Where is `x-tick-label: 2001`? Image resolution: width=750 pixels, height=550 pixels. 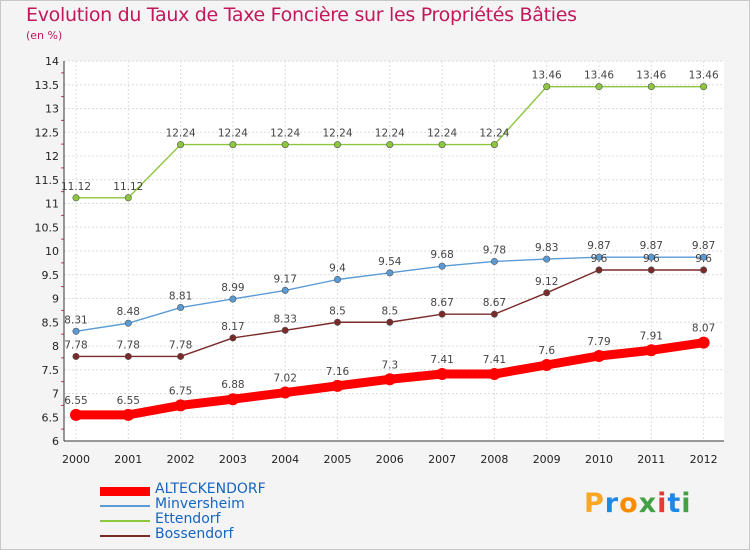
x-tick-label: 2001 is located at coordinates (128, 459).